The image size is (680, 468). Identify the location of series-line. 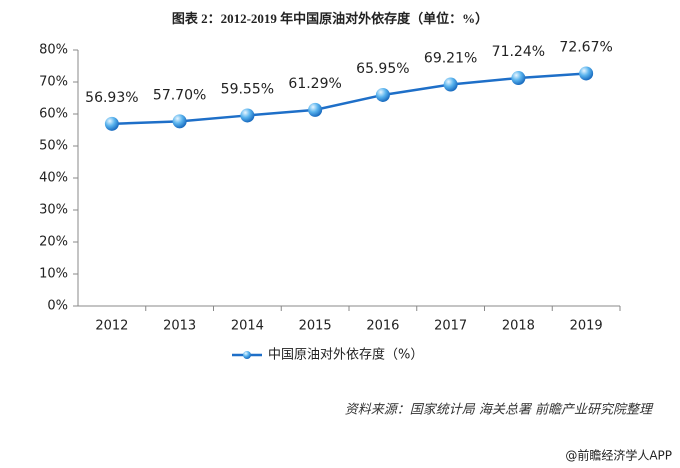
(349, 99).